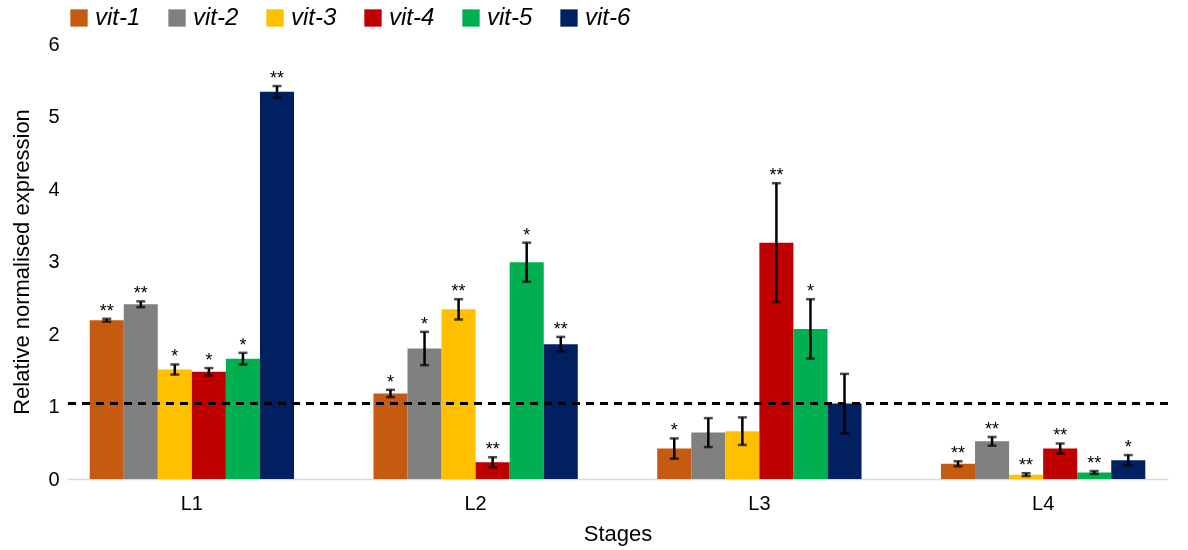 This screenshot has width=1188, height=550. What do you see at coordinates (22, 262) in the screenshot?
I see `y-axis-title: Relative normalised expression` at bounding box center [22, 262].